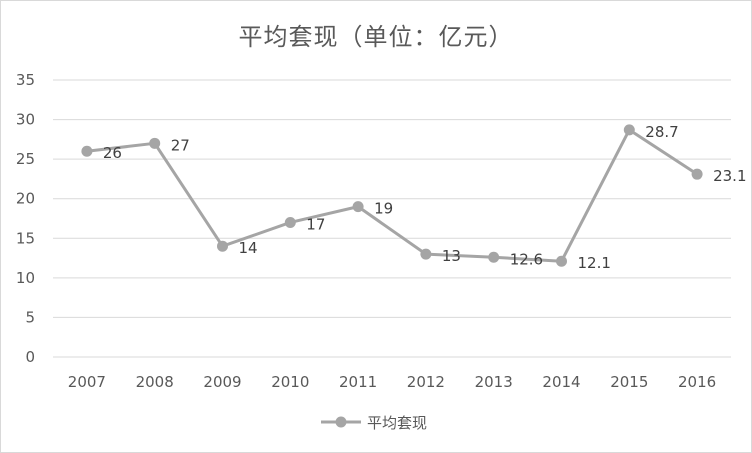  What do you see at coordinates (729, 176) in the screenshot?
I see `data-label: 23.1` at bounding box center [729, 176].